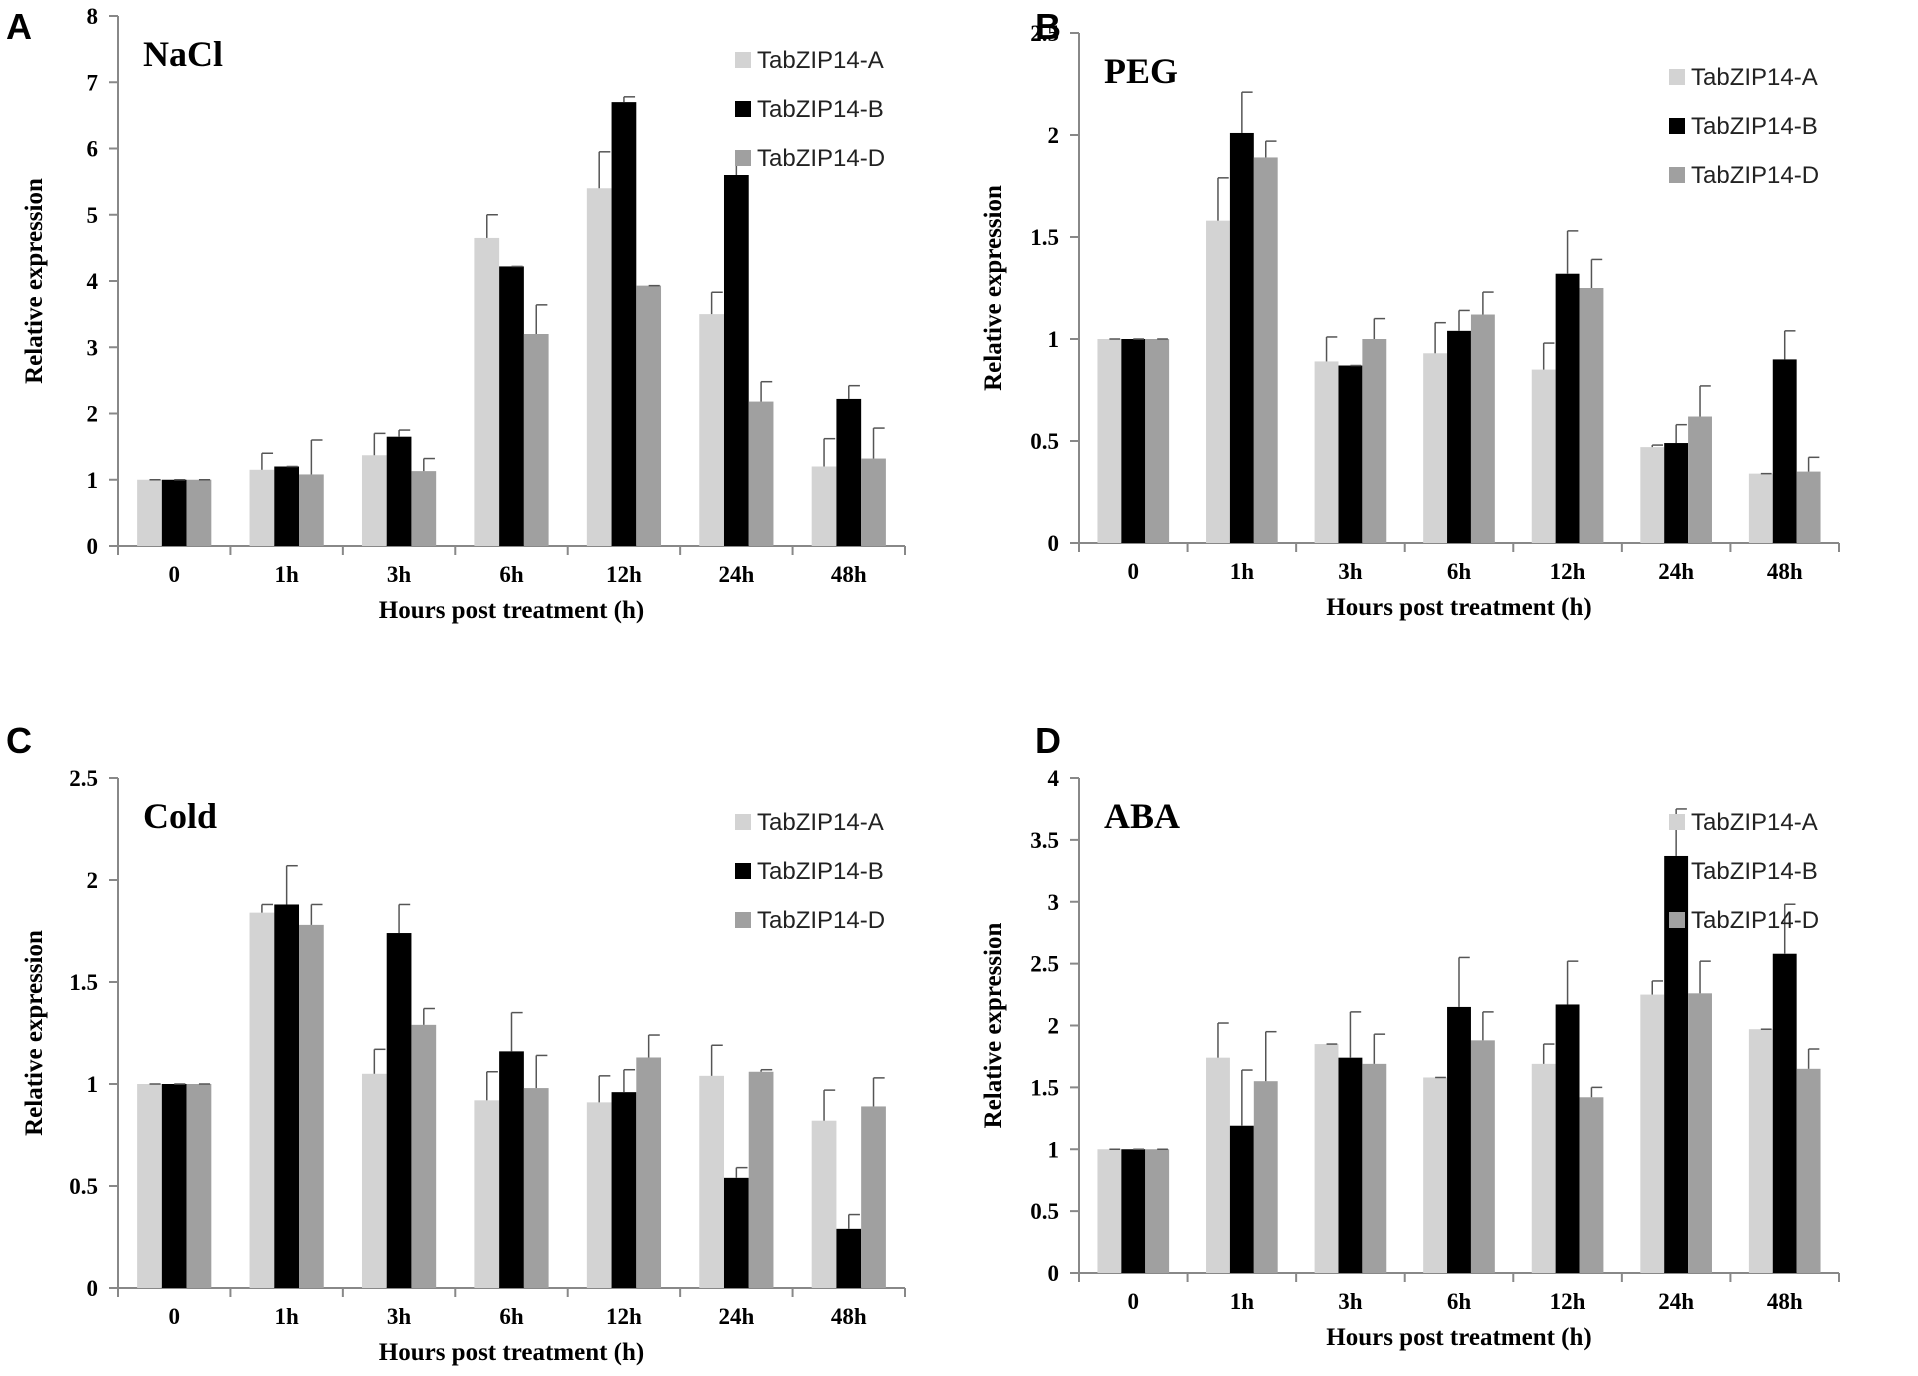 The height and width of the screenshot is (1376, 1918). I want to click on cold-bar-tabzip14-a-48h, so click(824, 1204).